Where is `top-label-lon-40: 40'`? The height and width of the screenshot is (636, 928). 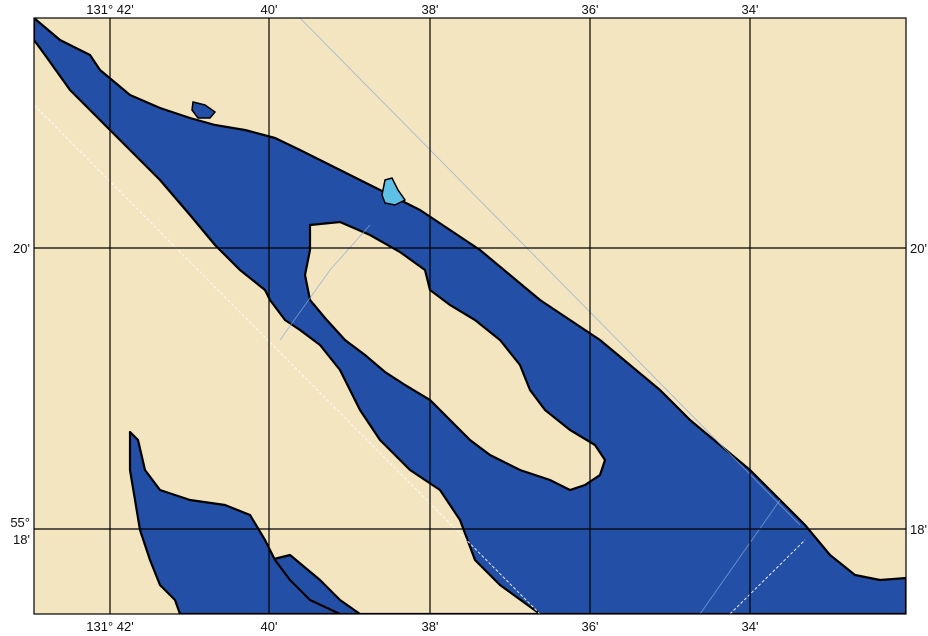
top-label-lon-40: 40' is located at coordinates (269, 9).